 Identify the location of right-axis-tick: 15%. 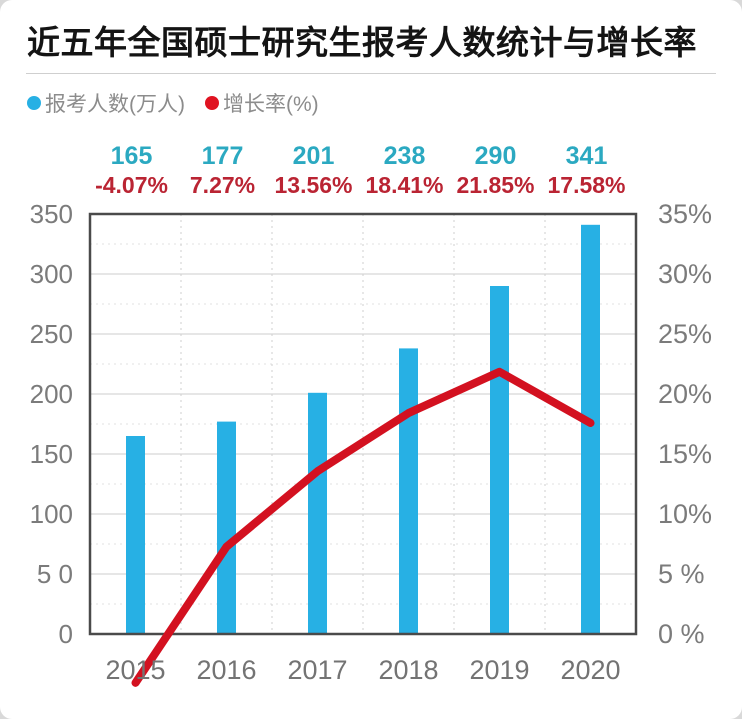
(685, 454).